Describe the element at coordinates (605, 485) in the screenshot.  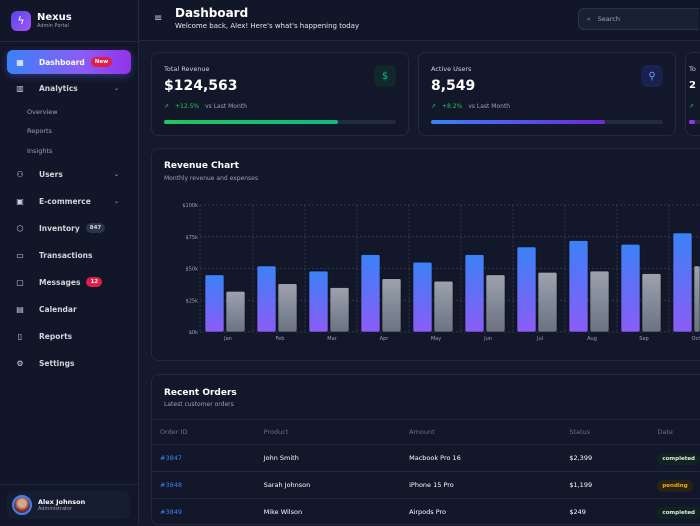
I see `cell: $1,199` at that location.